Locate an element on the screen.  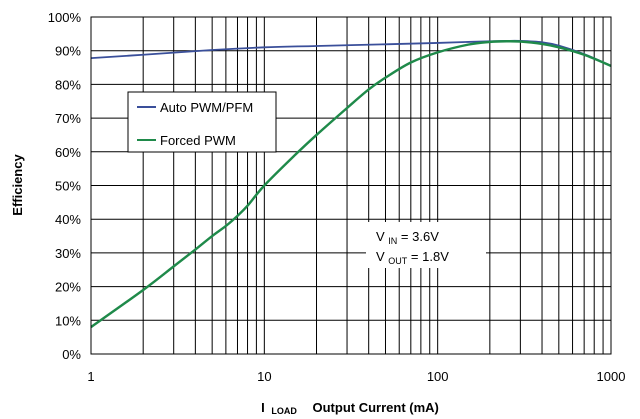
x-axis-title: I LOAD Output Current (mA) is located at coordinates (350, 408).